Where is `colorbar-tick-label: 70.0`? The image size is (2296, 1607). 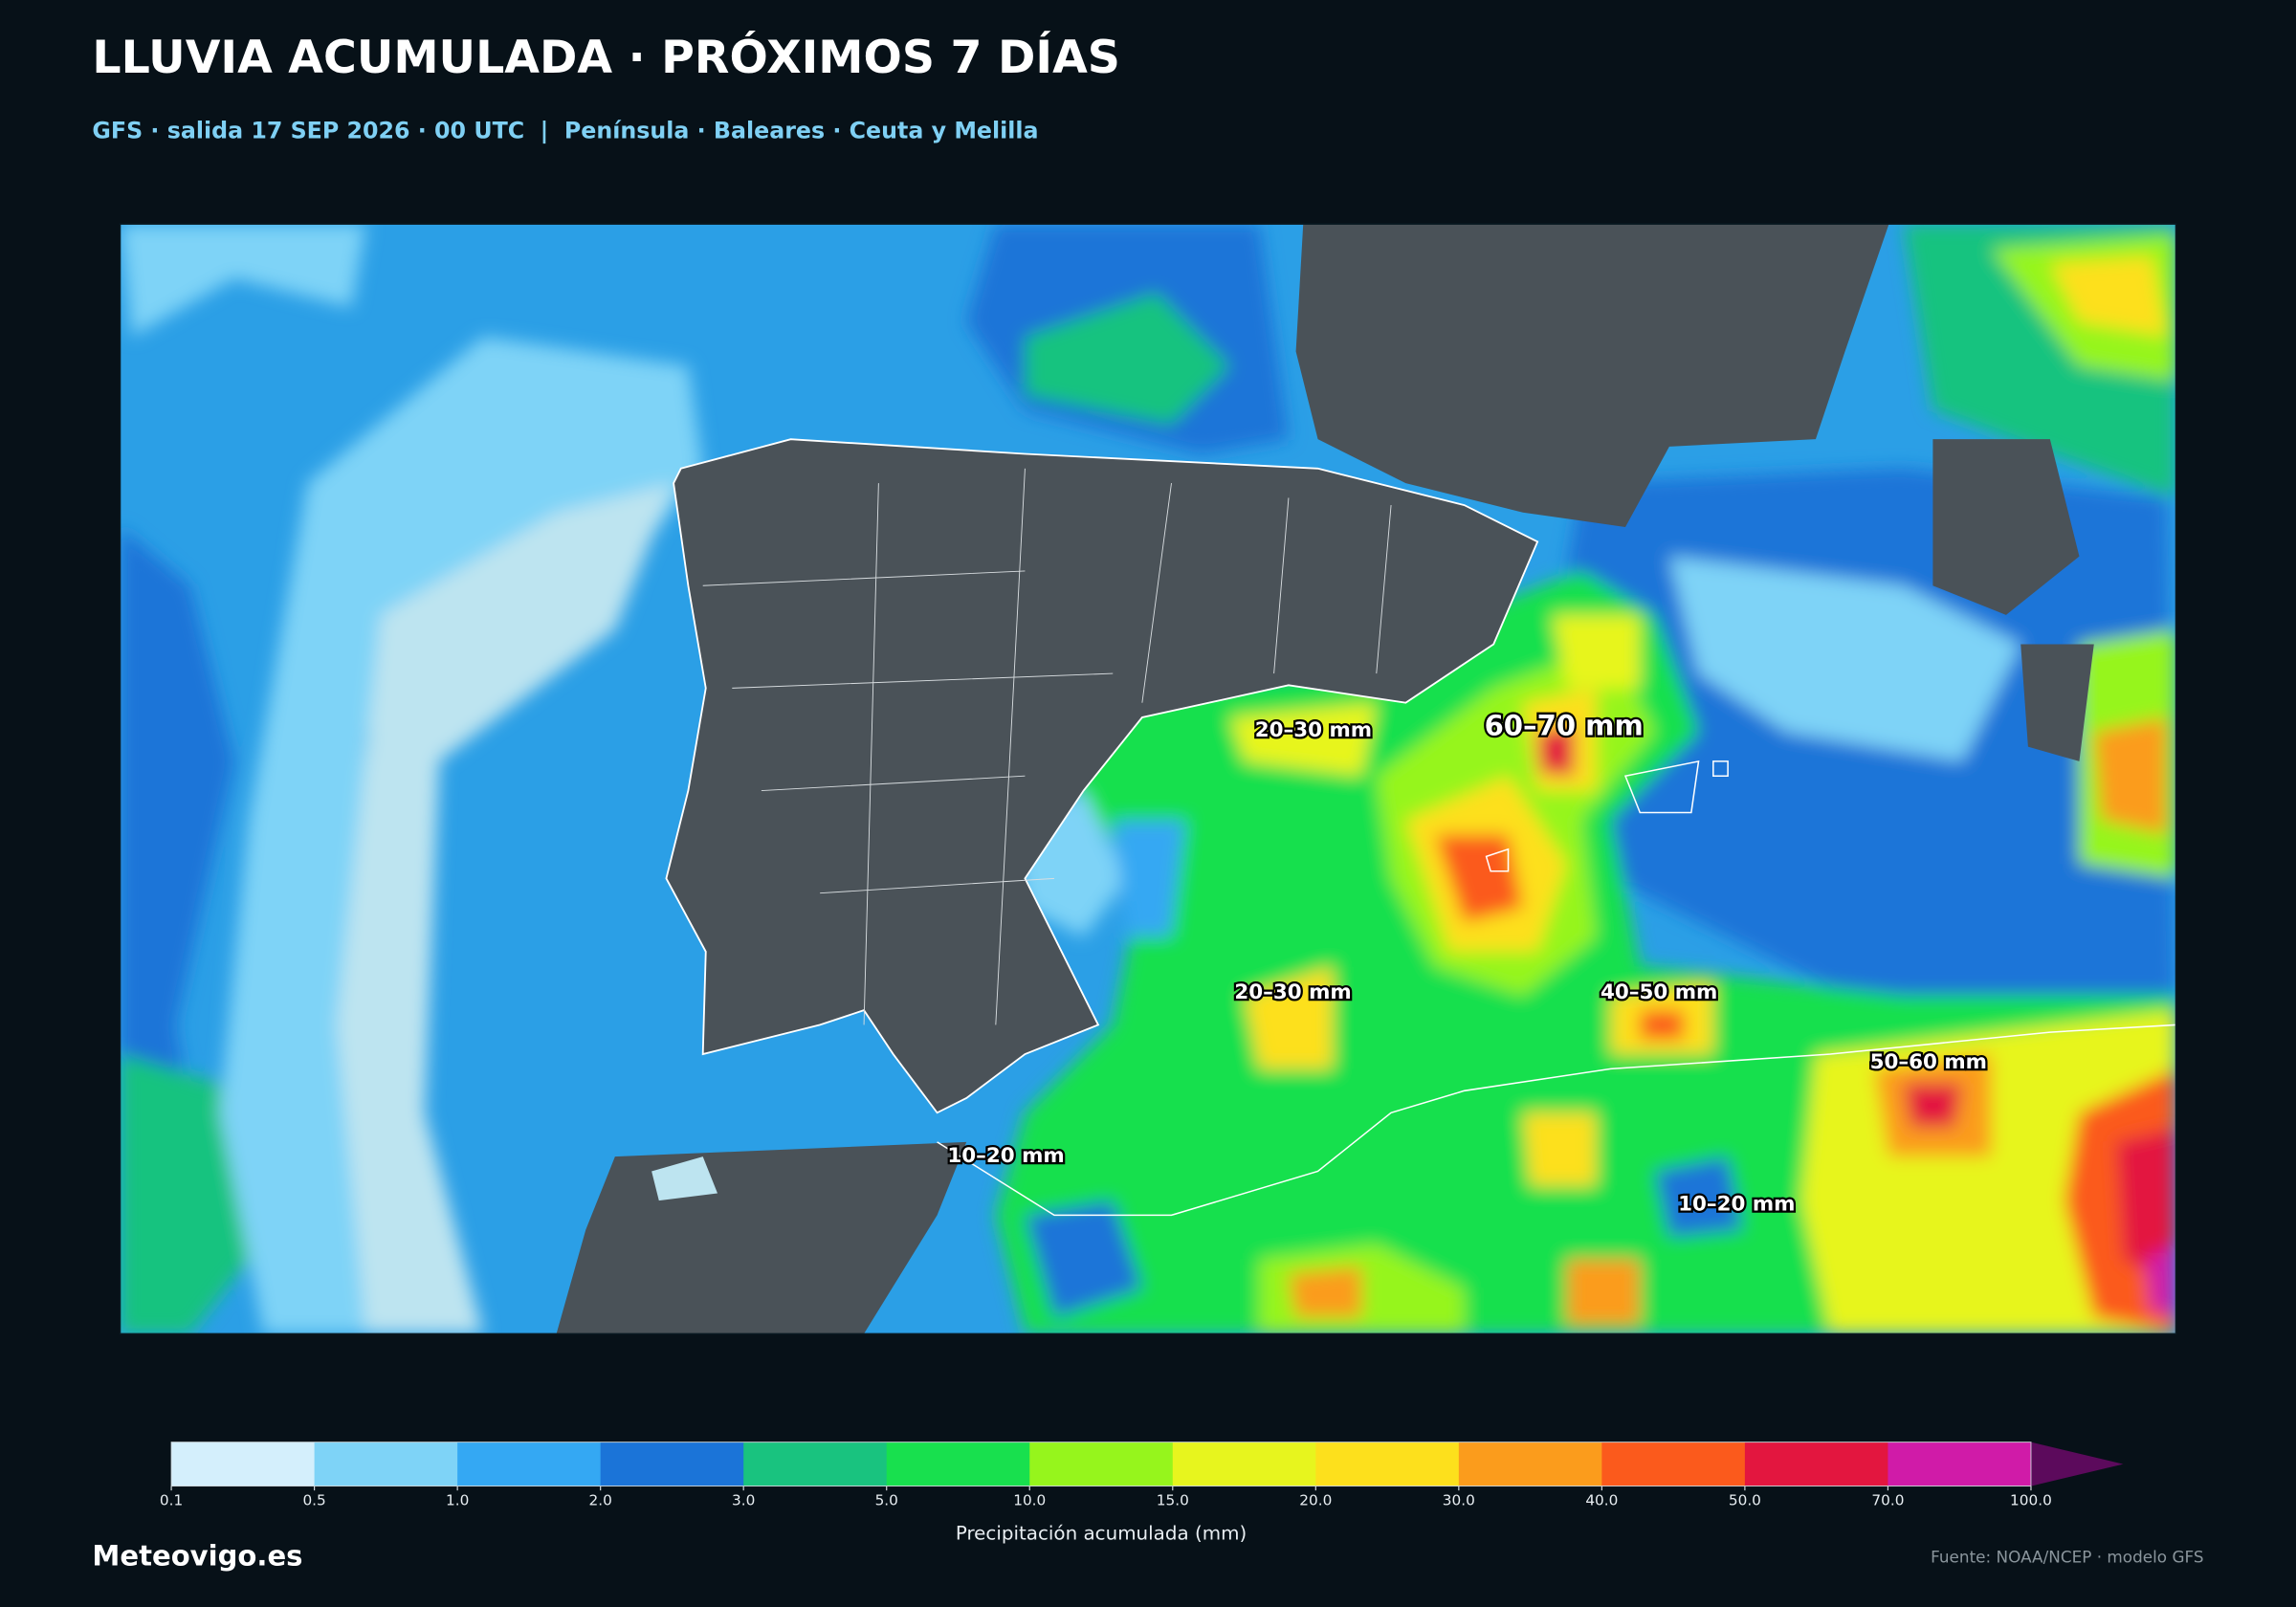 colorbar-tick-label: 70.0 is located at coordinates (1887, 1499).